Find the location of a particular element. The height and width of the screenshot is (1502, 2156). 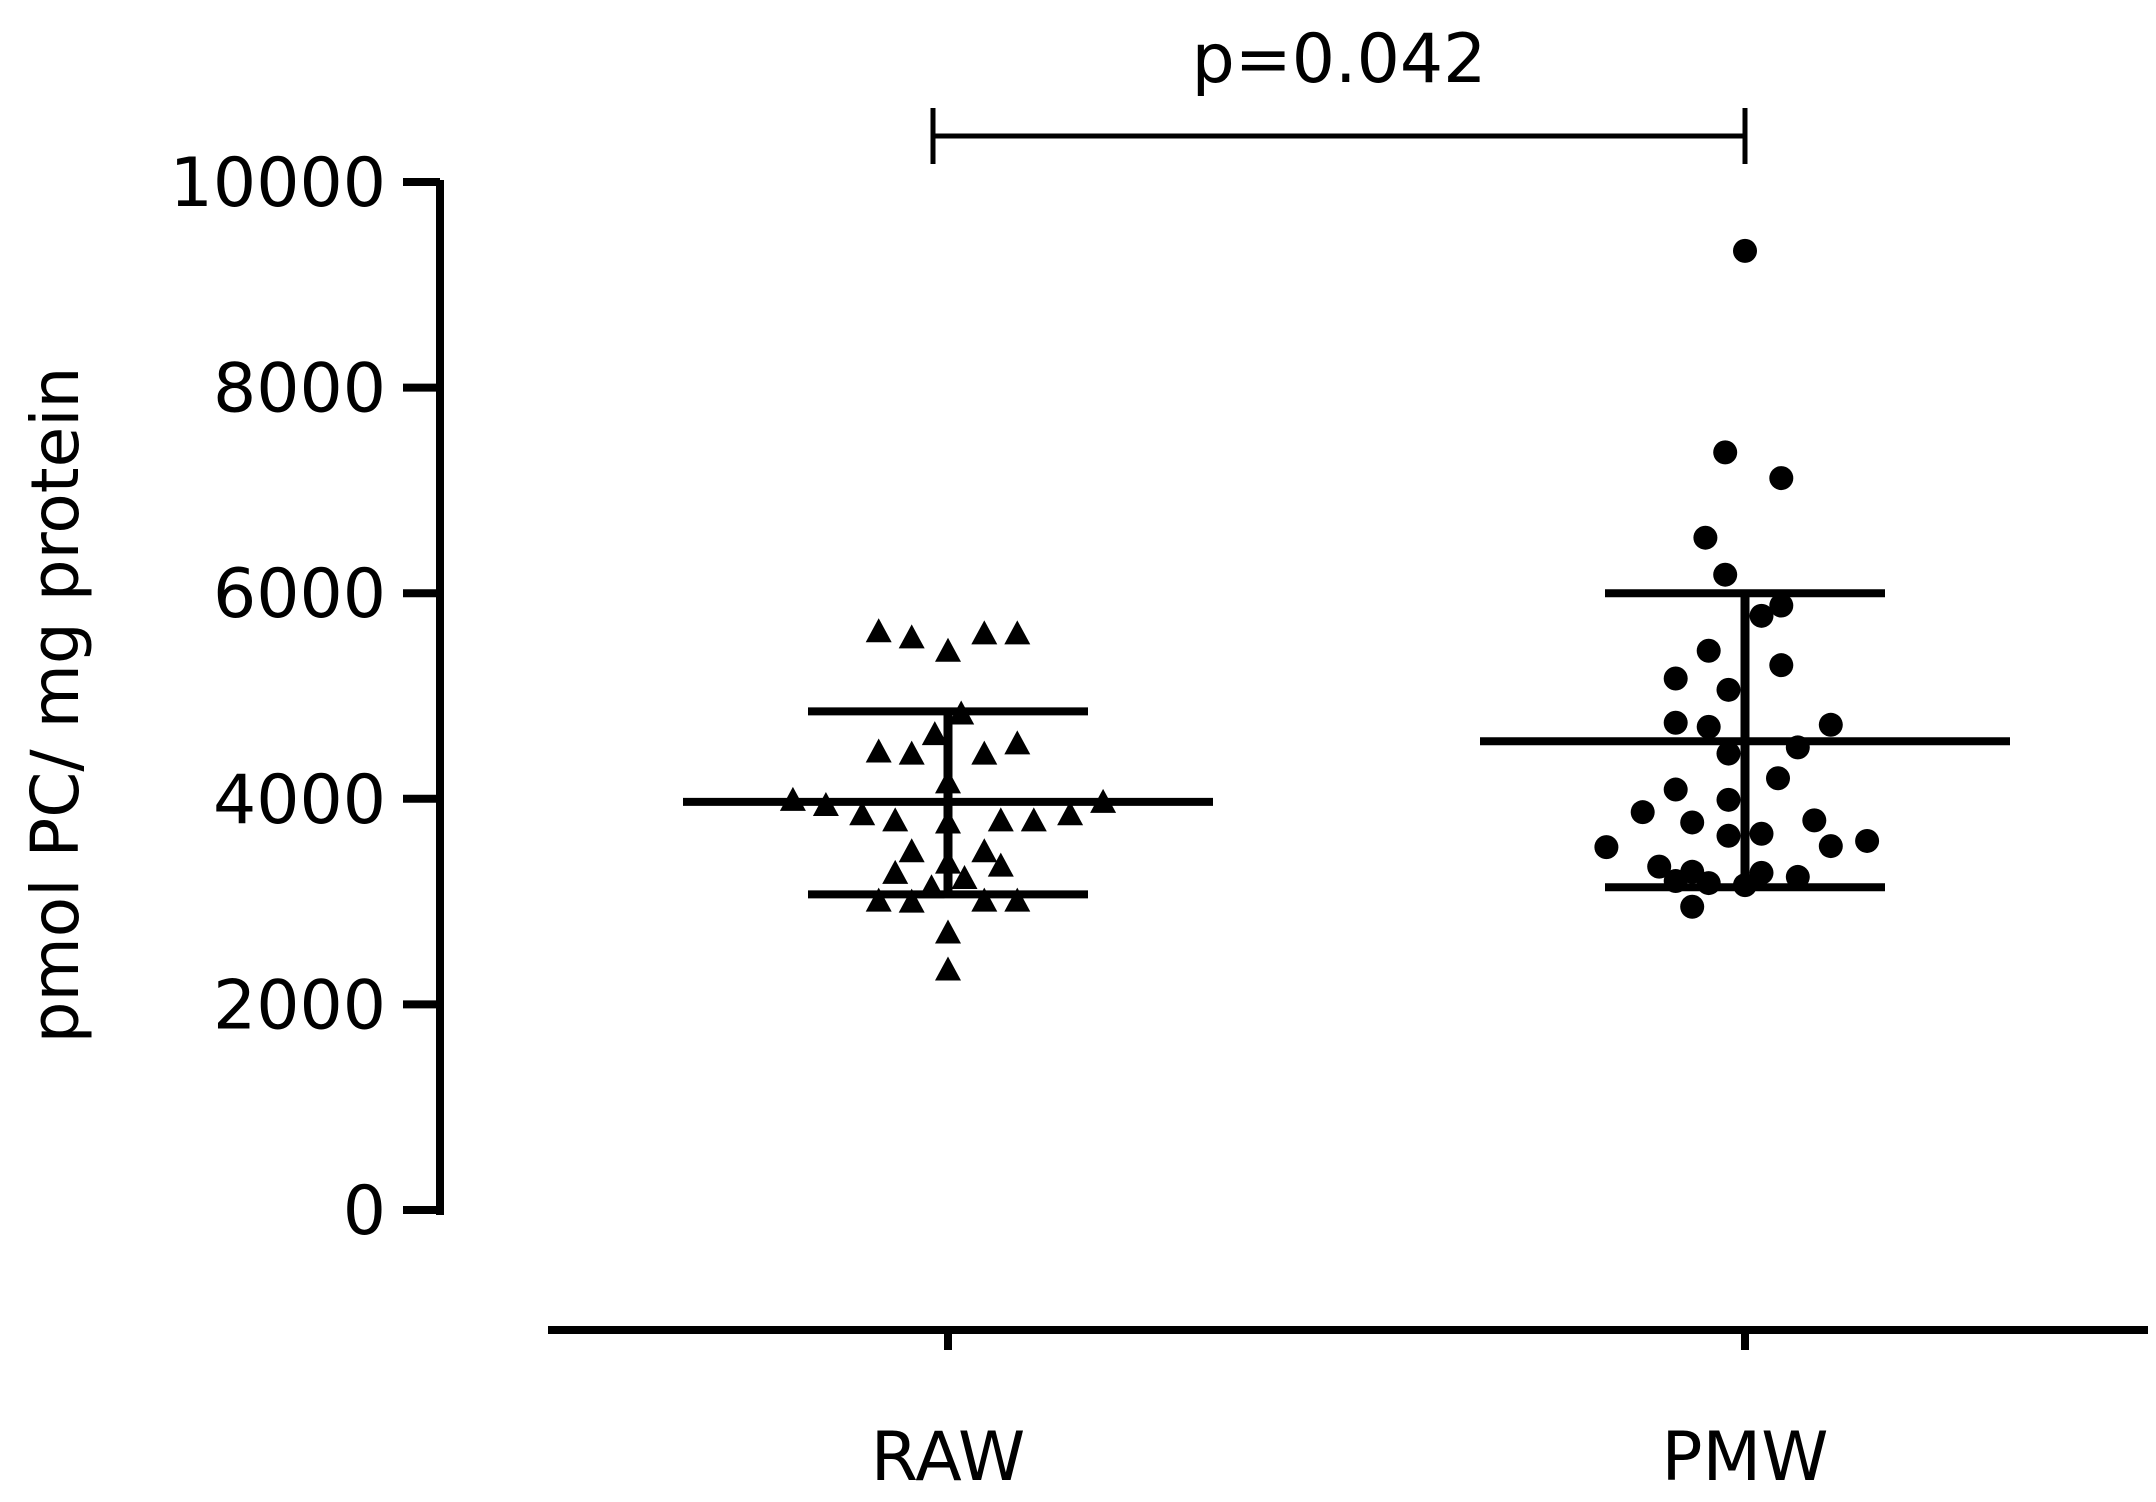

y-ticks: 0 2000 4000 6000 8000 10000 is located at coordinates (305, 697).